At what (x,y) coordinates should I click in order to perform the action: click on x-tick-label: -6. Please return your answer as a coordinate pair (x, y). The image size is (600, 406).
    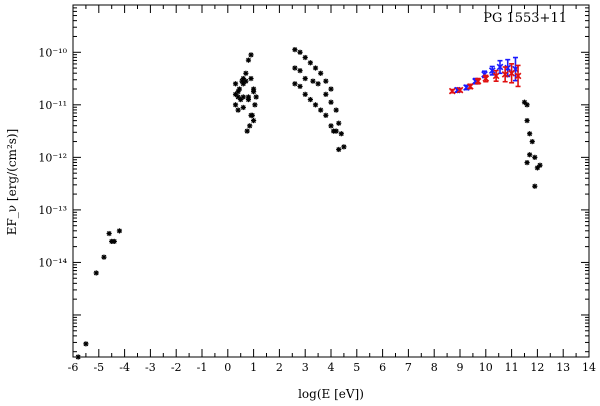
    Looking at the image, I should click on (73, 367).